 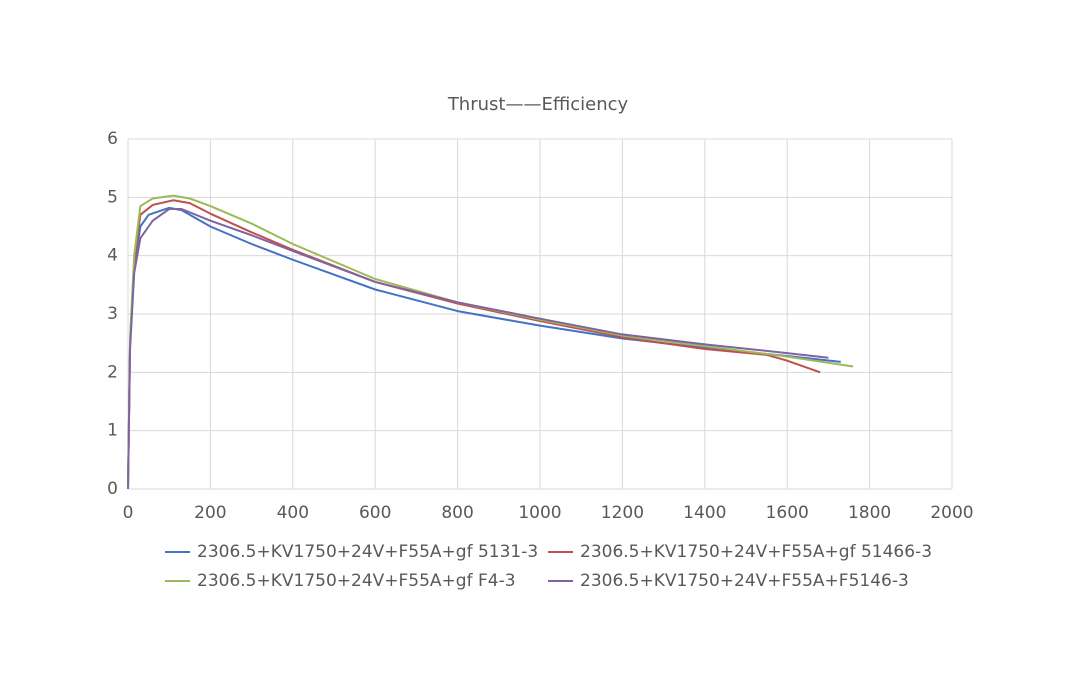 I want to click on legend-label: 2306.5+KV1750+24V+F55A+gf 5131-3, so click(x=367, y=552).